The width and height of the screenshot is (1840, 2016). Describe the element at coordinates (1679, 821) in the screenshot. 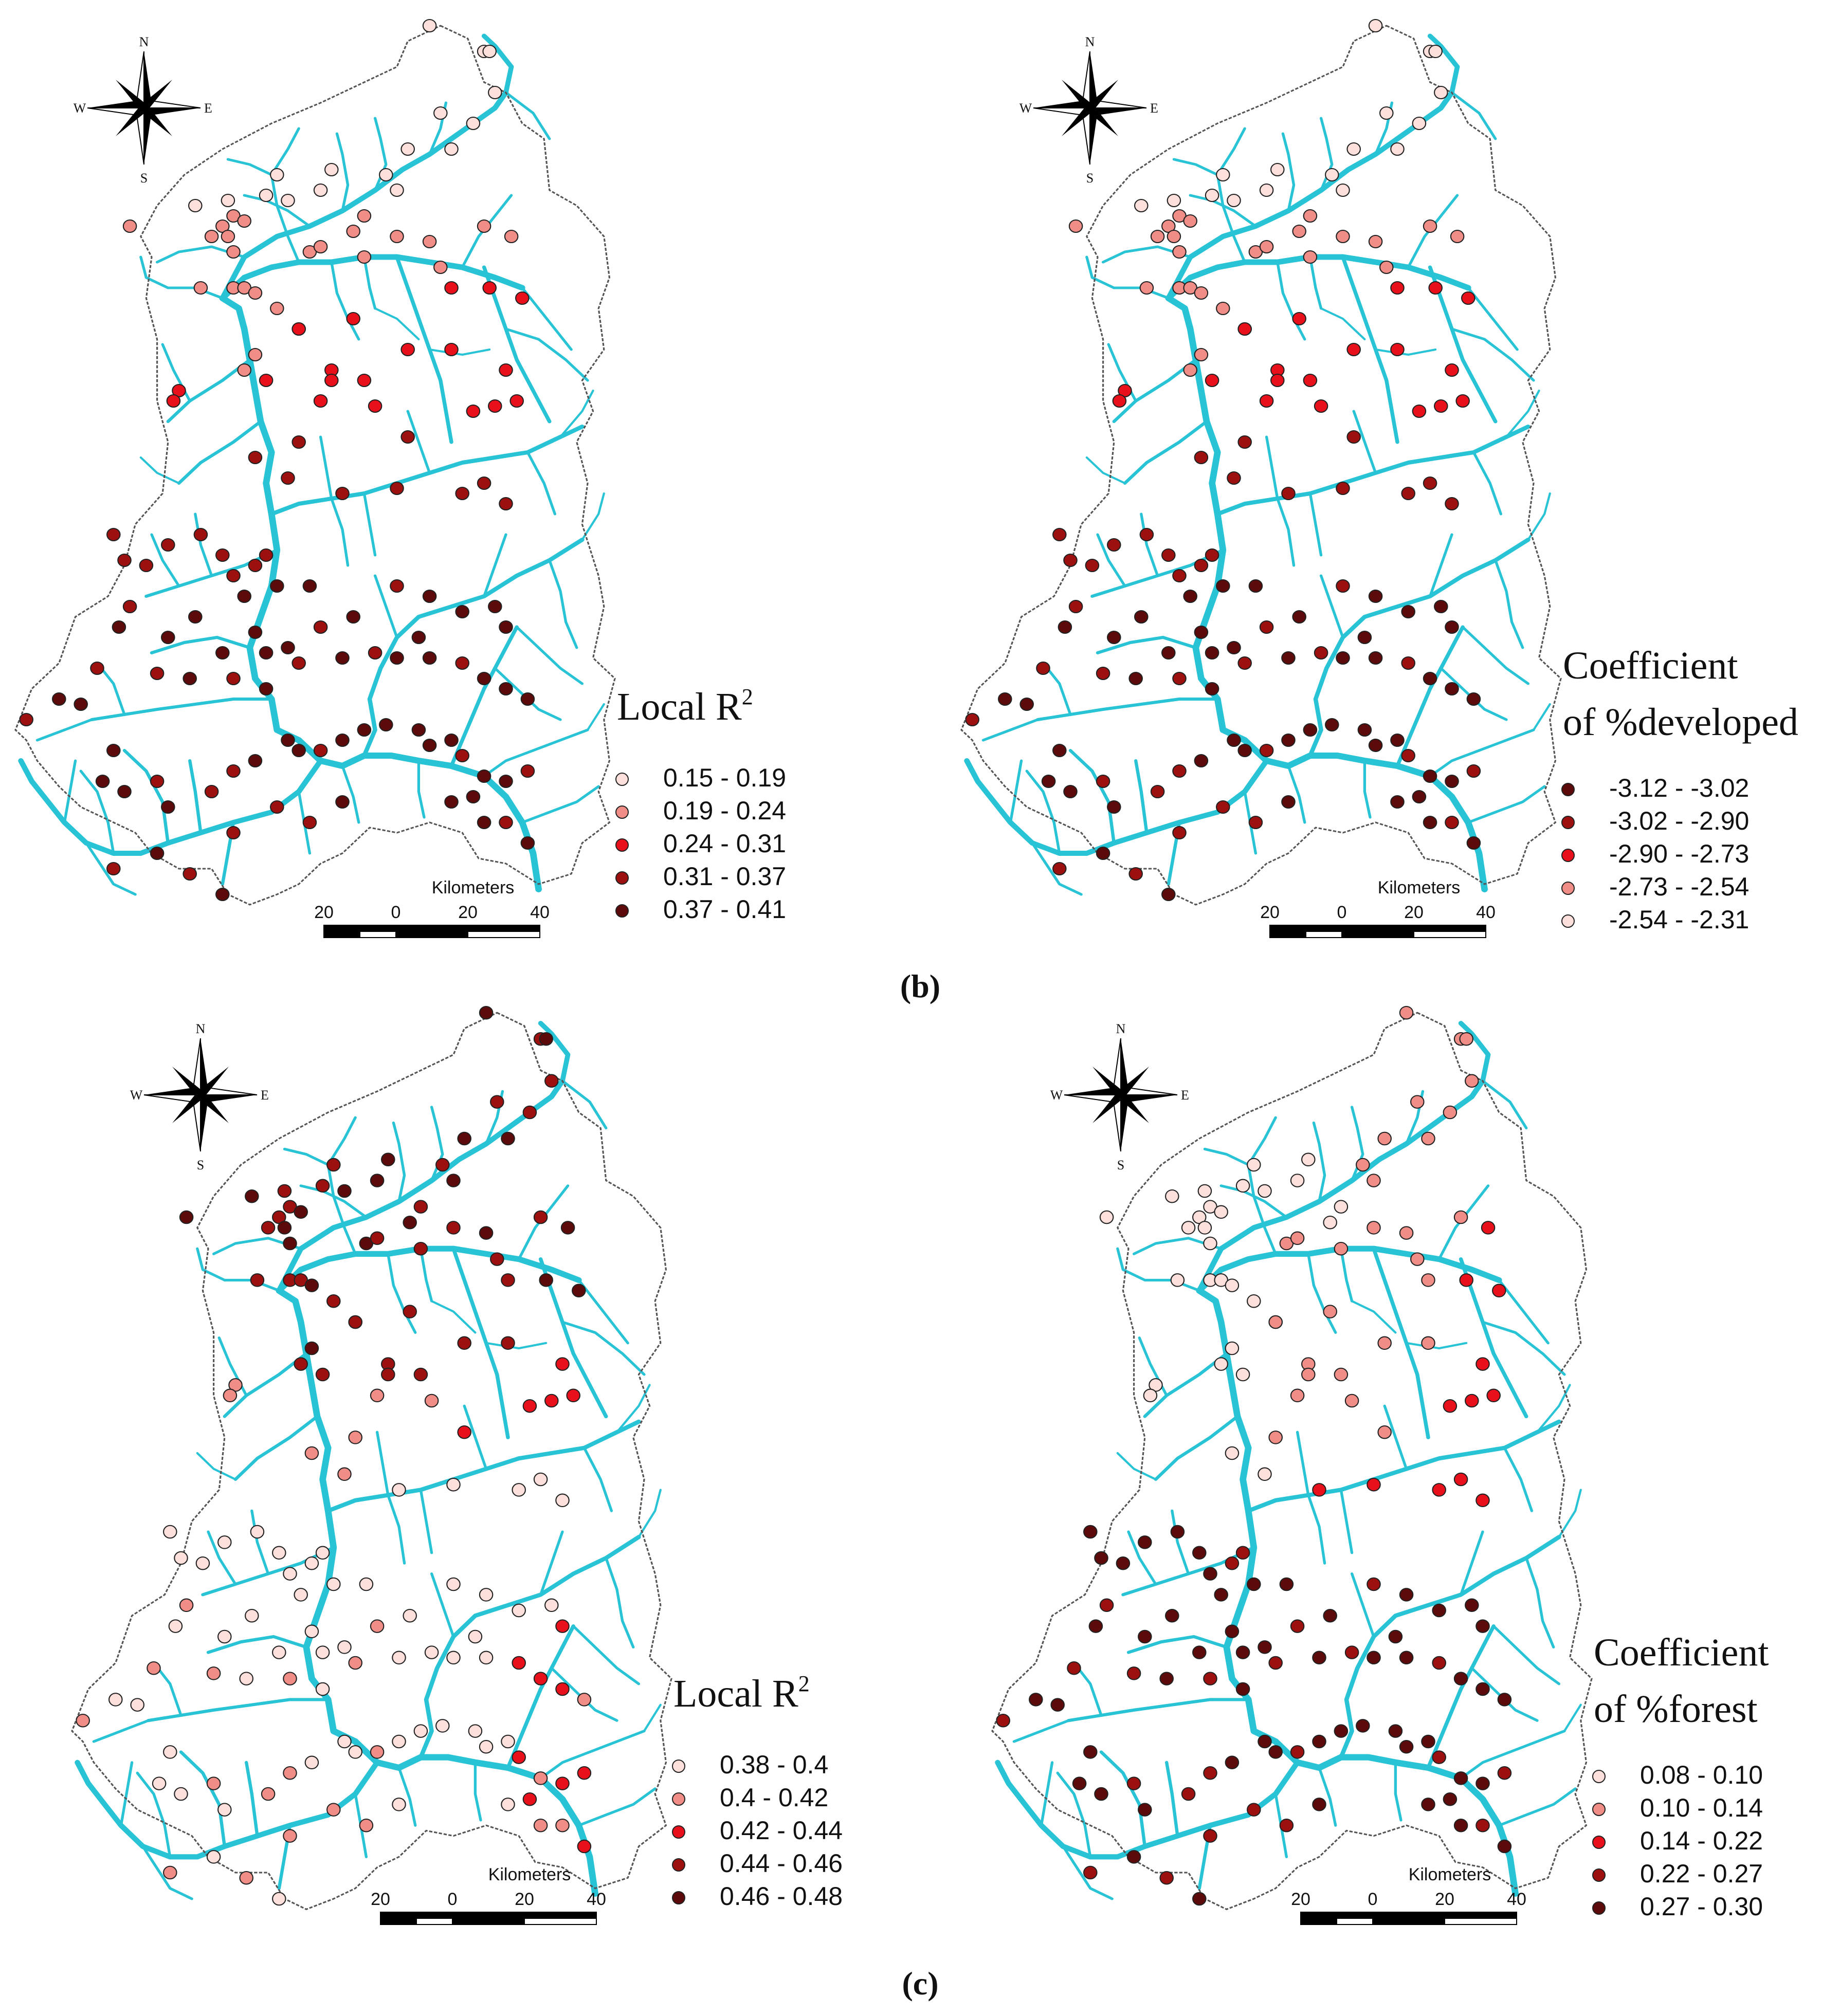

I see `legend-class-label: -3.02 - -2.90` at that location.